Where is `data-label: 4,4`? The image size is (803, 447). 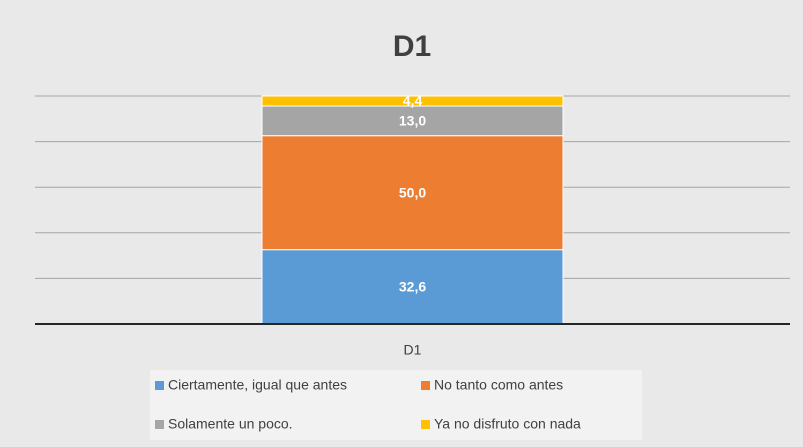
data-label: 4,4 is located at coordinates (413, 101).